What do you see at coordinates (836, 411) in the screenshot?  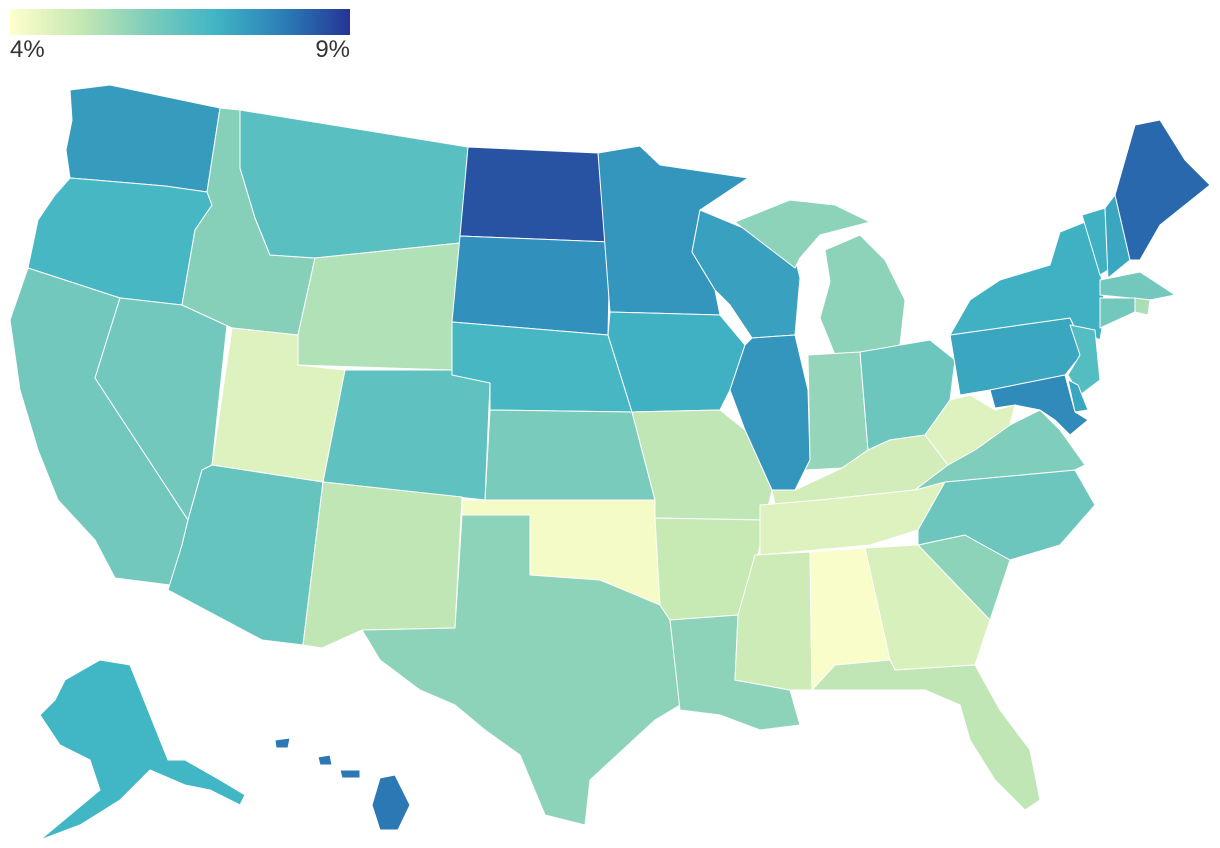 I see `state-in` at bounding box center [836, 411].